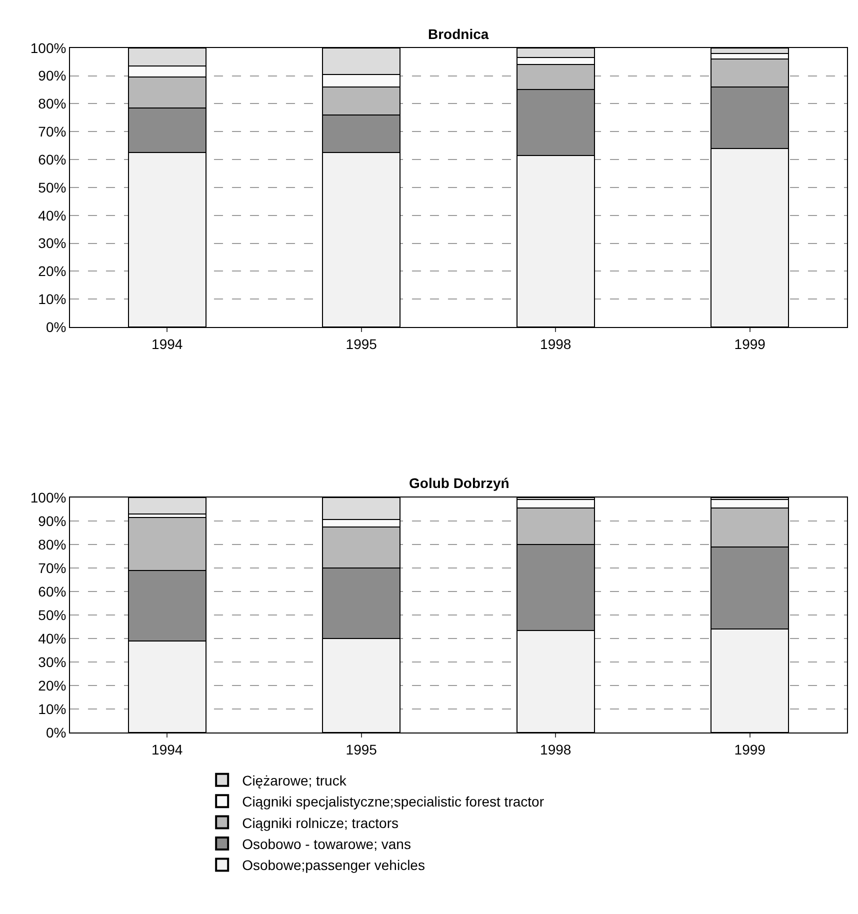 The height and width of the screenshot is (914, 858). Describe the element at coordinates (320, 822) in the screenshot. I see `legend-label: Ciągniki rolnicze; tractors` at that location.